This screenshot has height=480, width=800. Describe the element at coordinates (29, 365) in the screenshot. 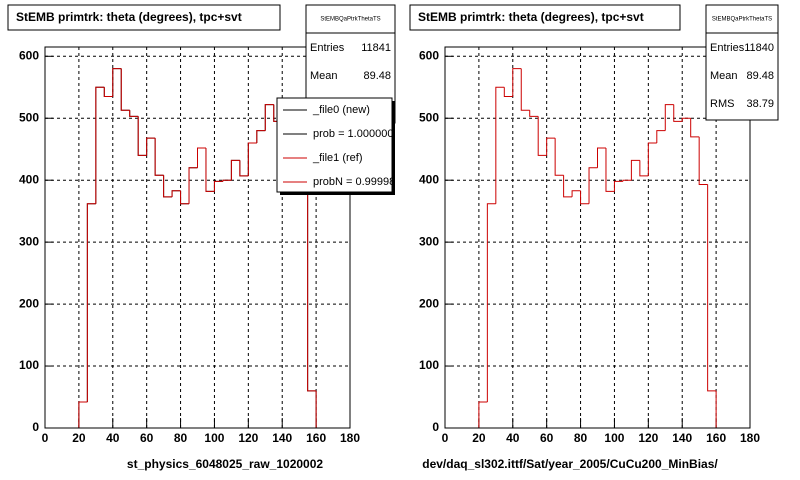

I see `y-tick-label: 100` at that location.